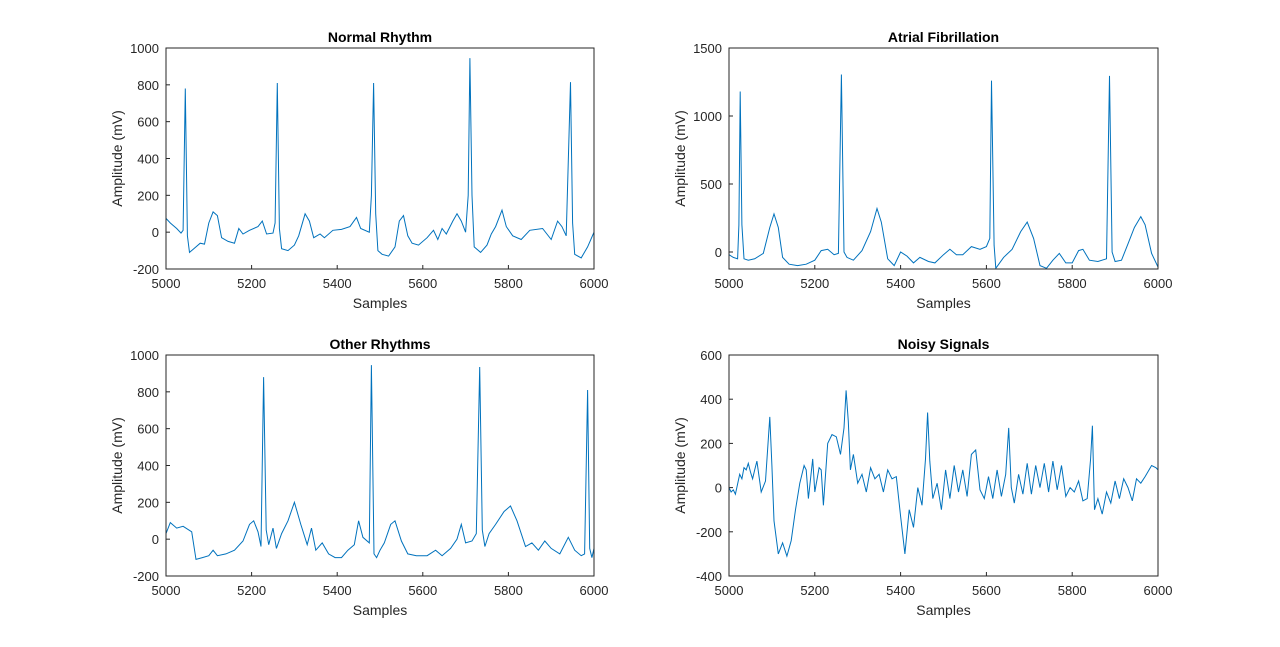  Describe the element at coordinates (379, 344) in the screenshot. I see `subplot-title: Other Rhythms` at that location.